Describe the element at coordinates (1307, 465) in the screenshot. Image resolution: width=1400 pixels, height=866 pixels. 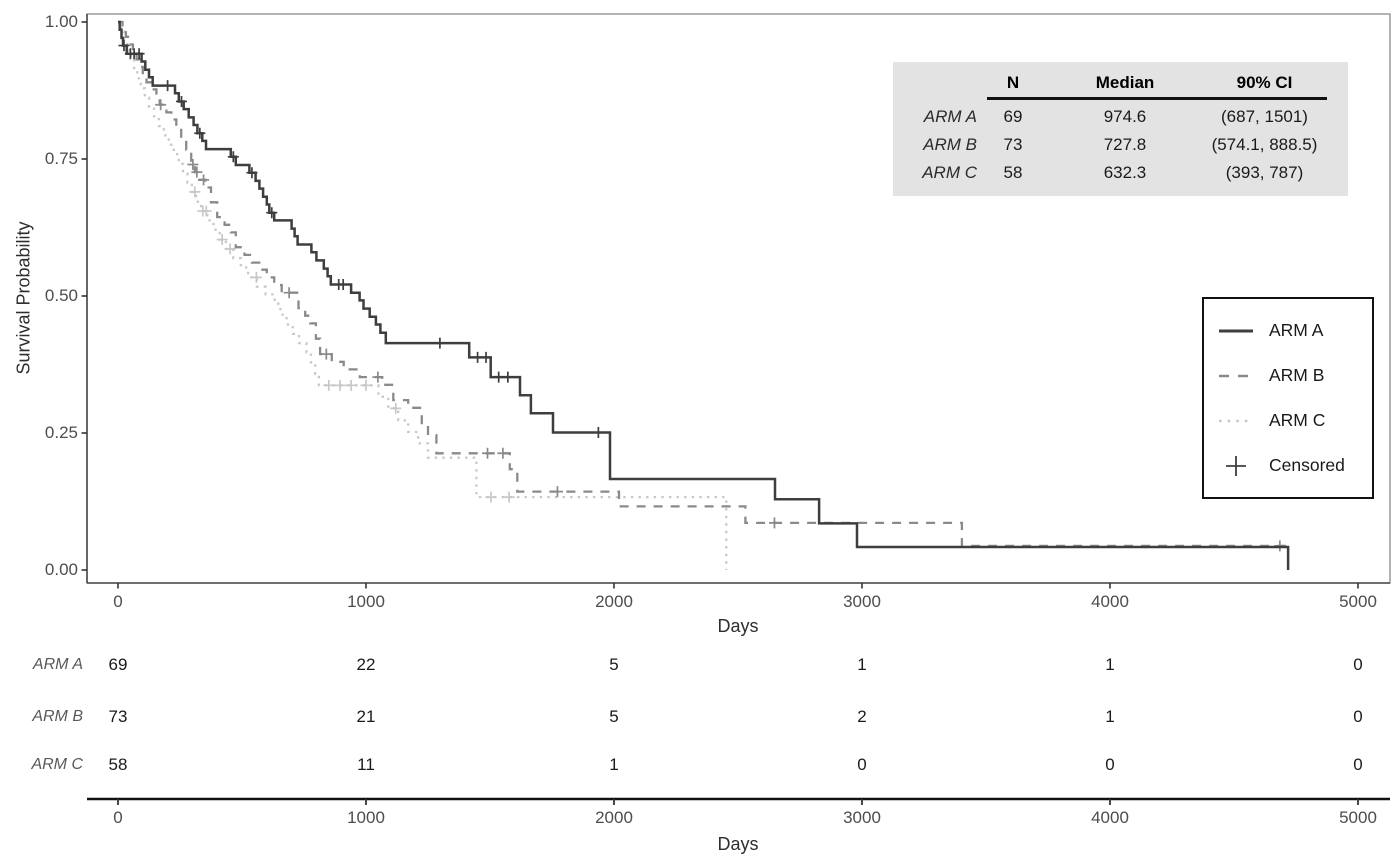
I see `legend-label-censored: Censored` at that location.